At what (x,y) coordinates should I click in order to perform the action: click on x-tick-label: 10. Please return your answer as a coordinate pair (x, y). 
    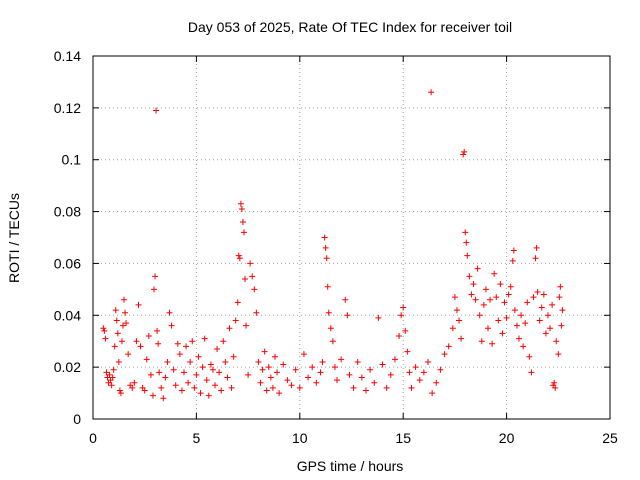
    Looking at the image, I should click on (300, 438).